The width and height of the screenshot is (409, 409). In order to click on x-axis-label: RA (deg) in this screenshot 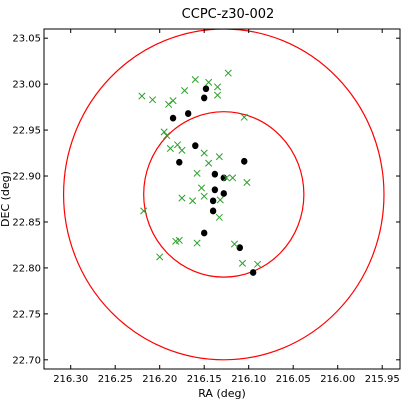, I will do `click(222, 393)`.